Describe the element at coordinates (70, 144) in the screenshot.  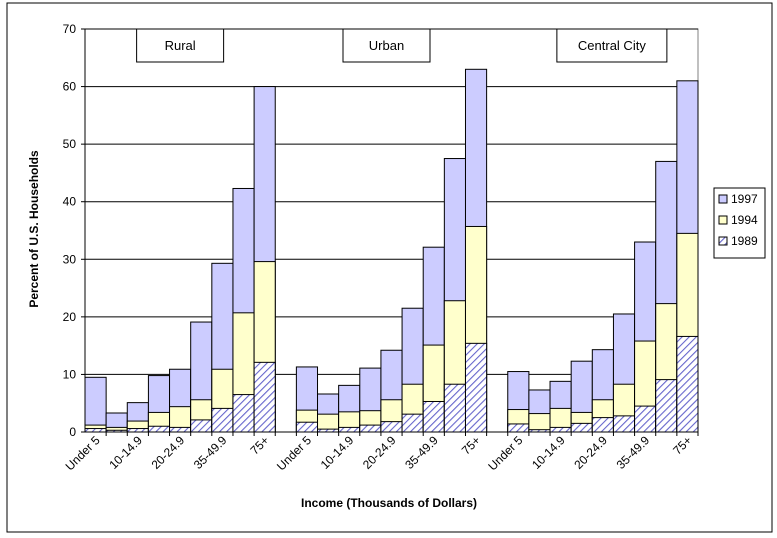
I see `y-tick-label: 50` at that location.